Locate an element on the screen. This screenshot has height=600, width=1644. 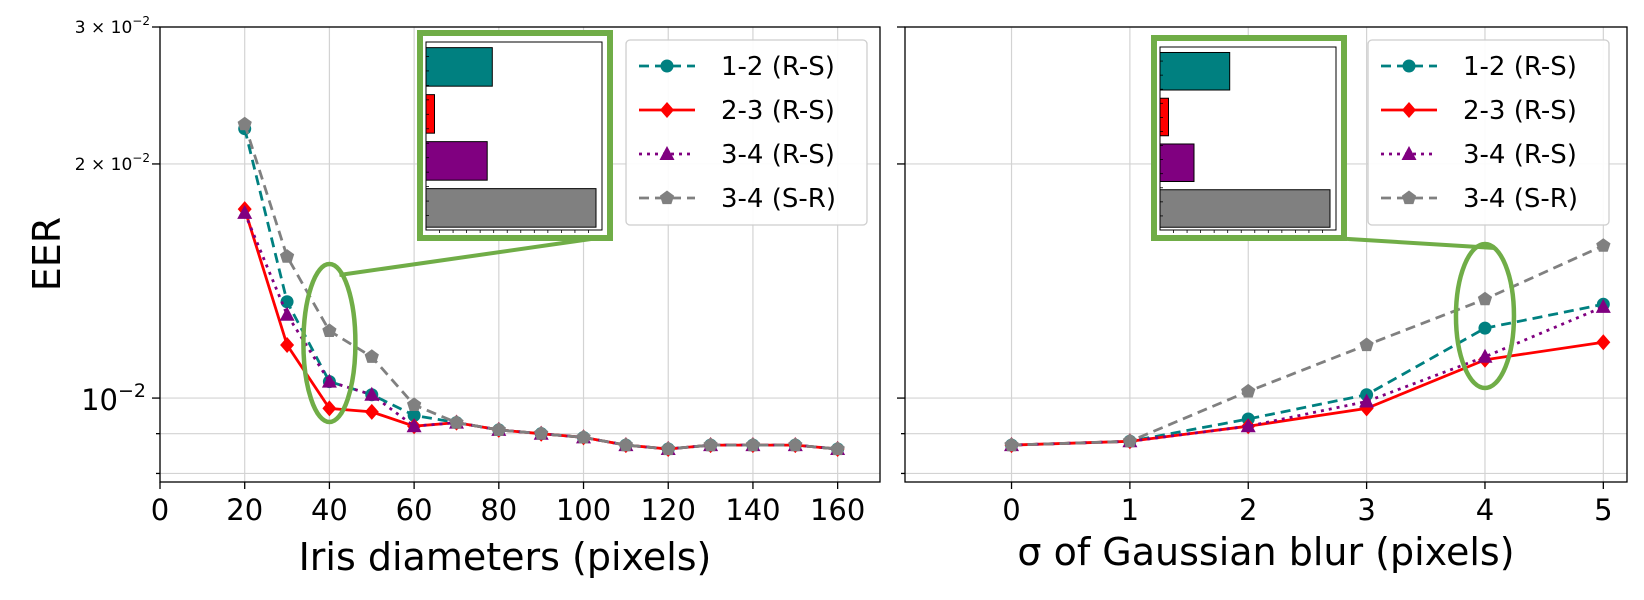
x-tick-label: 1 is located at coordinates (1130, 510).